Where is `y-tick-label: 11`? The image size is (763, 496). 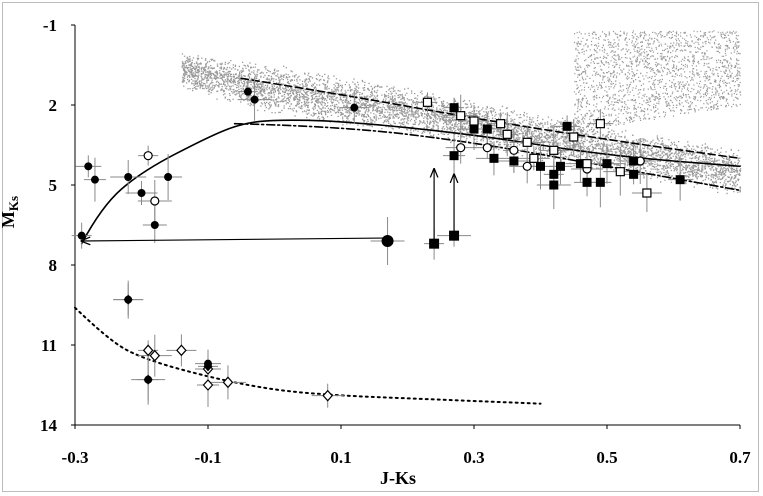
y-tick-label: 11 is located at coordinates (49, 345).